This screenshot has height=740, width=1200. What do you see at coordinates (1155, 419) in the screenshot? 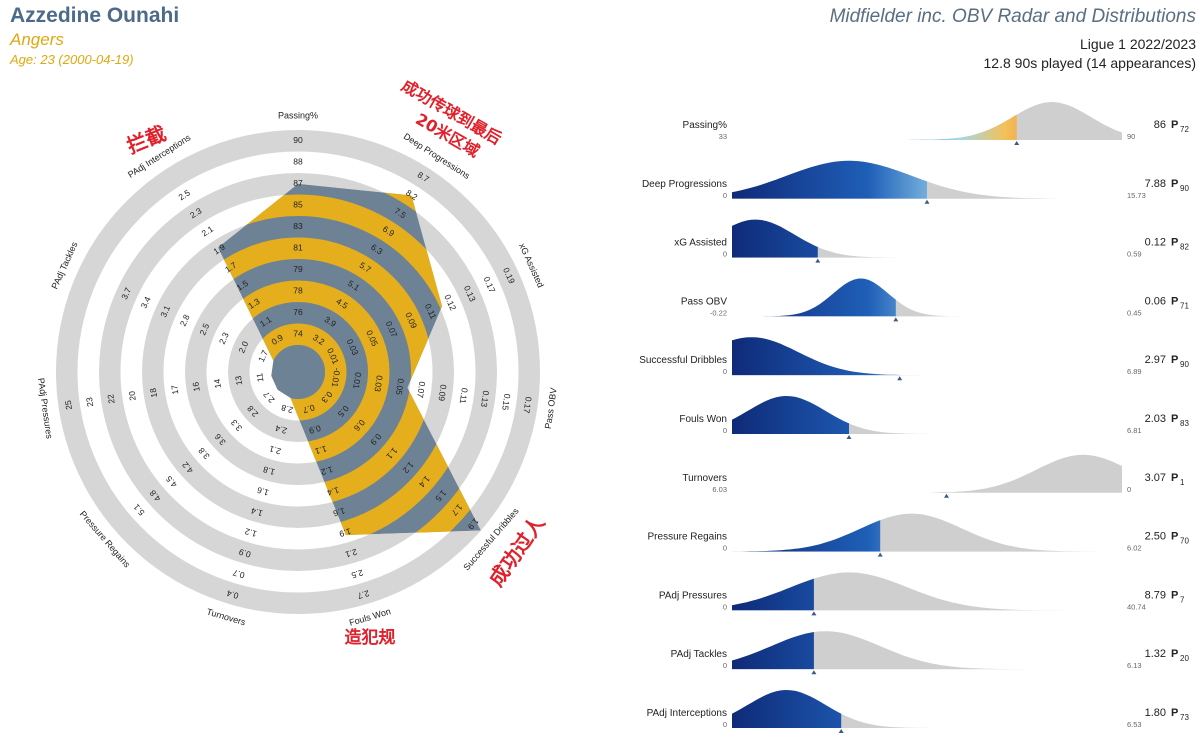
I see `distribution-value: 2.03` at bounding box center [1155, 419].